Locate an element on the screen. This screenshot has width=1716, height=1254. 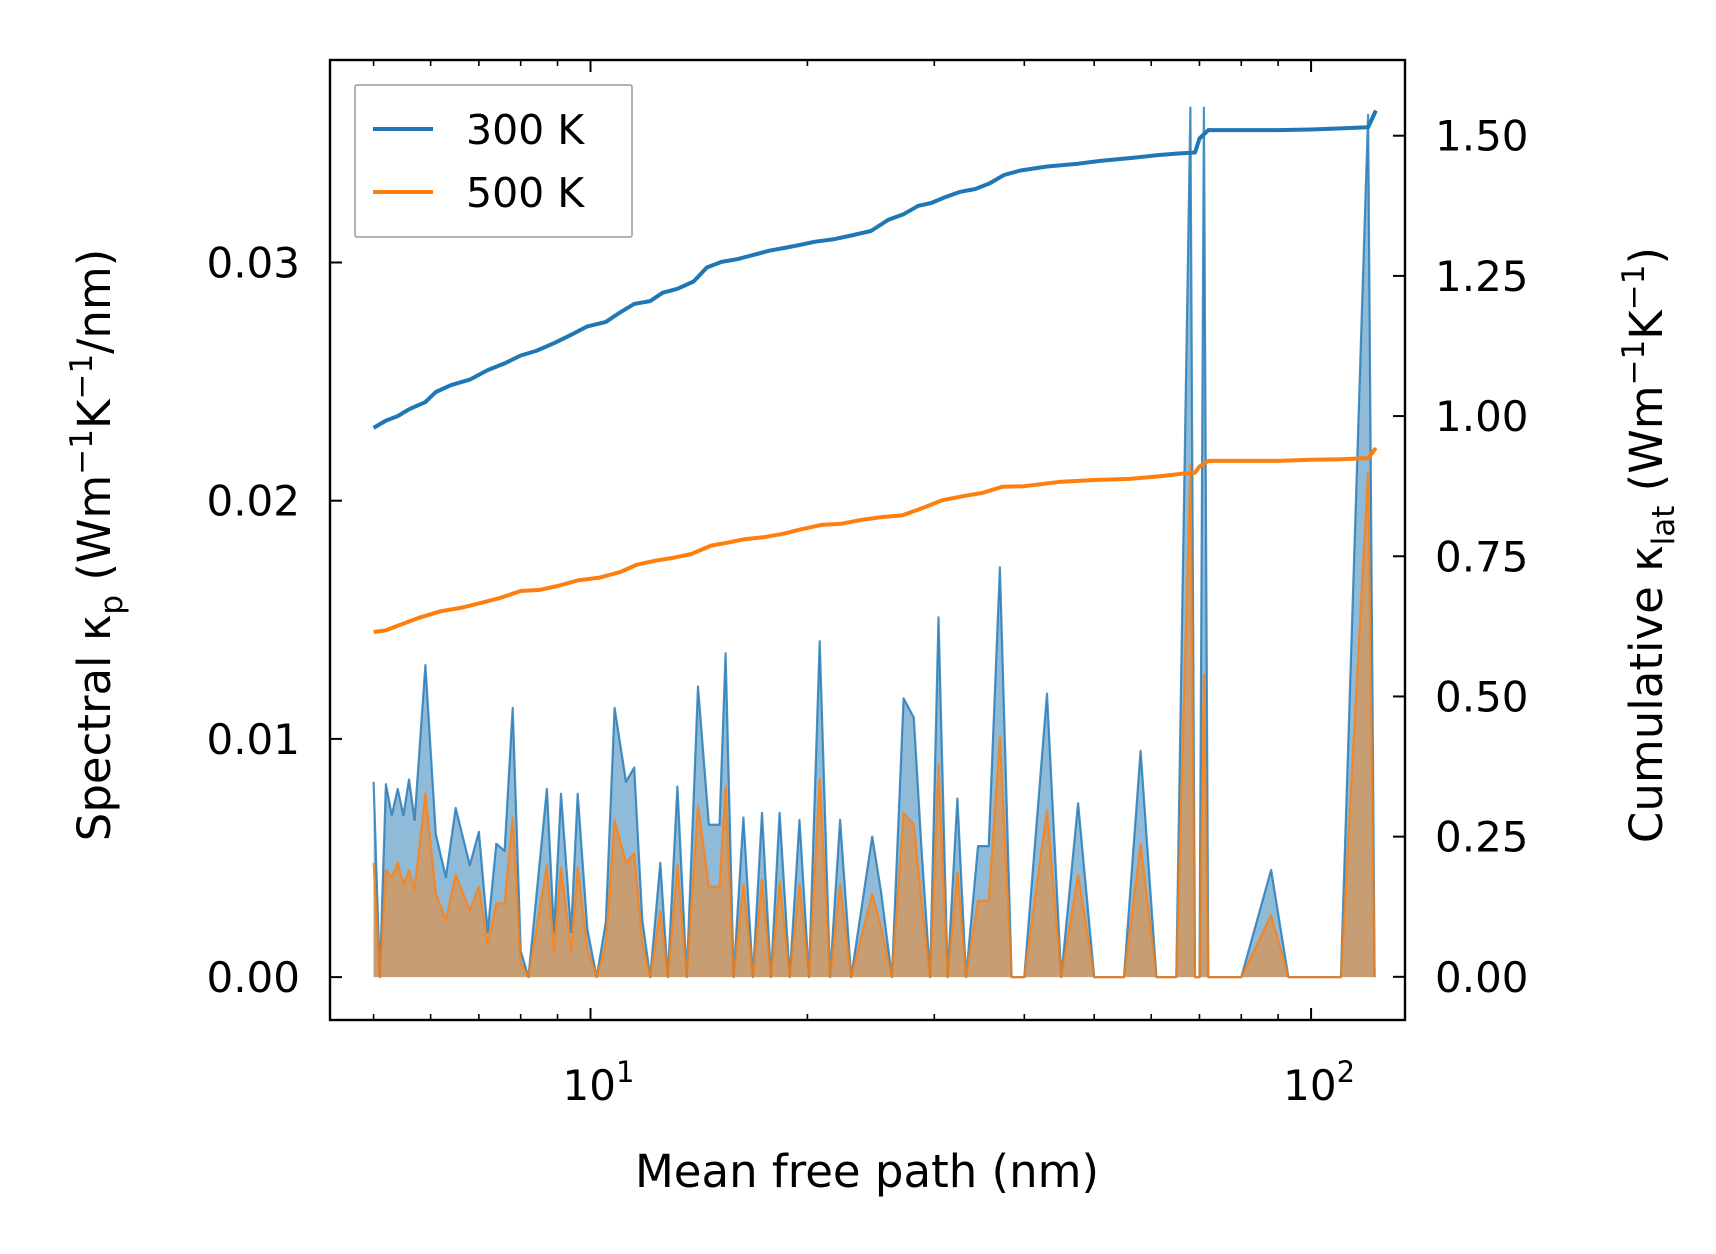
y-left-tick-label: 0.03 is located at coordinates (253, 262).